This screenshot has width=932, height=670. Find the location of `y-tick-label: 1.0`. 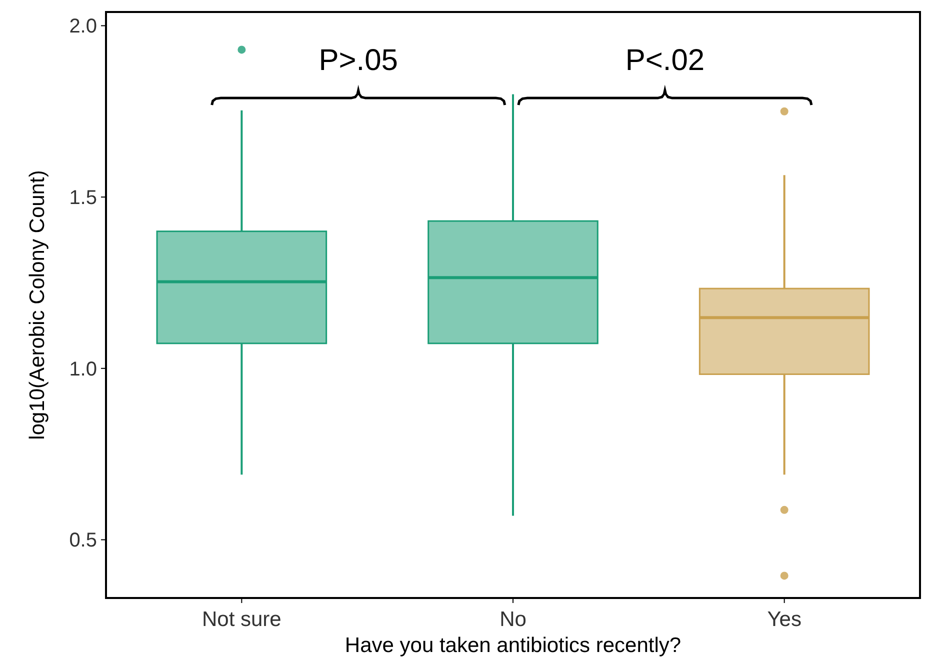

y-tick-label: 1.0 is located at coordinates (83, 369).